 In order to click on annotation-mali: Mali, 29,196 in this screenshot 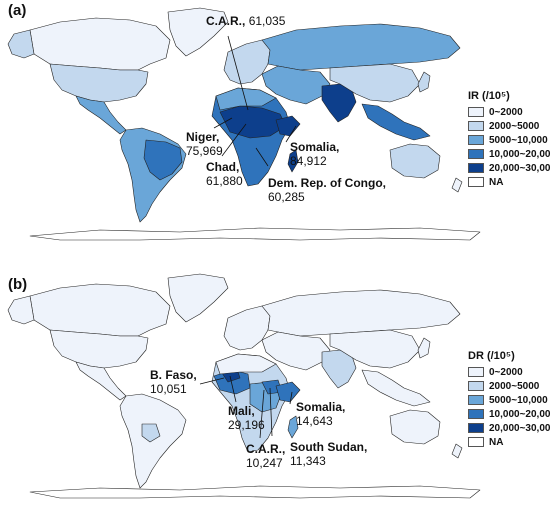, I will do `click(246, 418)`.